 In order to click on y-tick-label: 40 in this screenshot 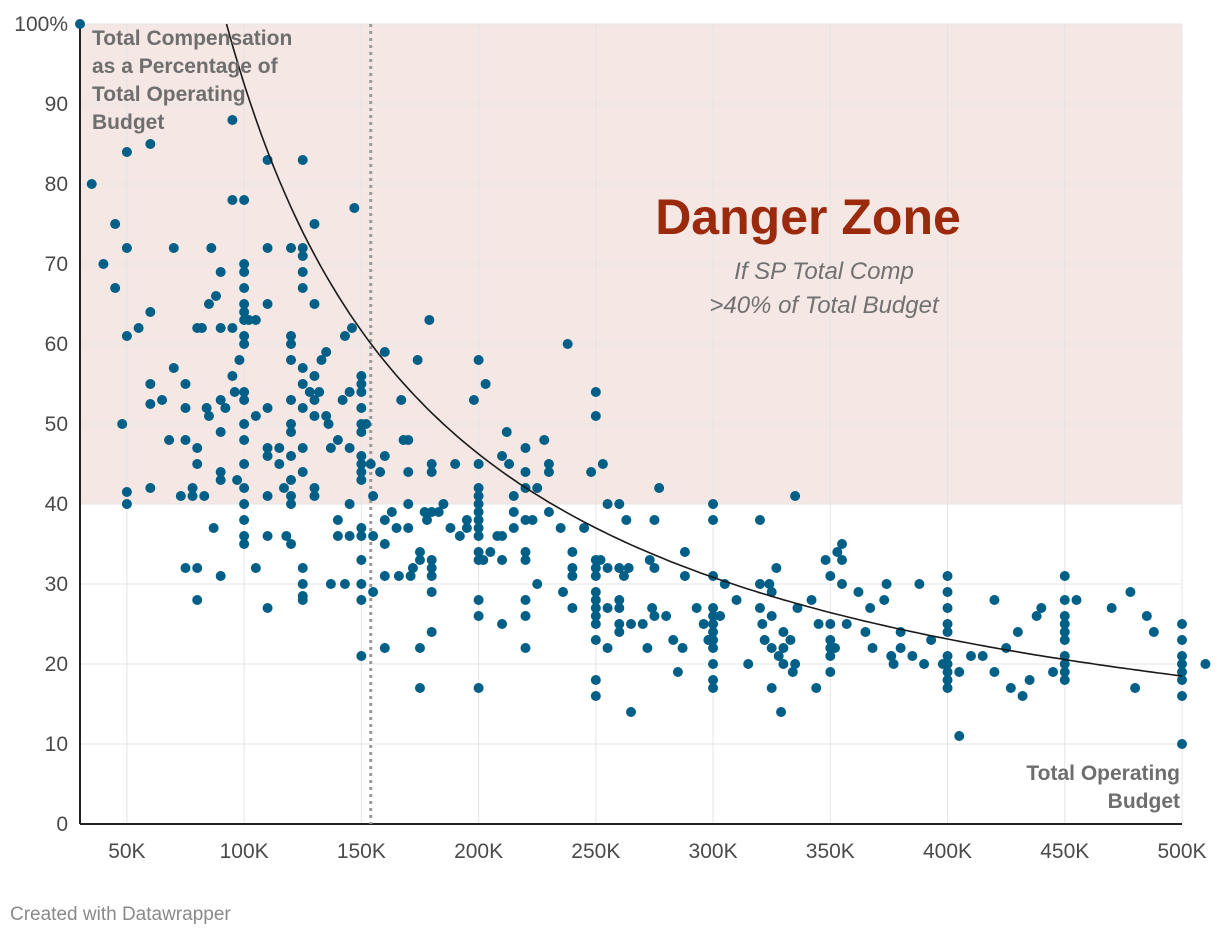, I will do `click(56, 504)`.